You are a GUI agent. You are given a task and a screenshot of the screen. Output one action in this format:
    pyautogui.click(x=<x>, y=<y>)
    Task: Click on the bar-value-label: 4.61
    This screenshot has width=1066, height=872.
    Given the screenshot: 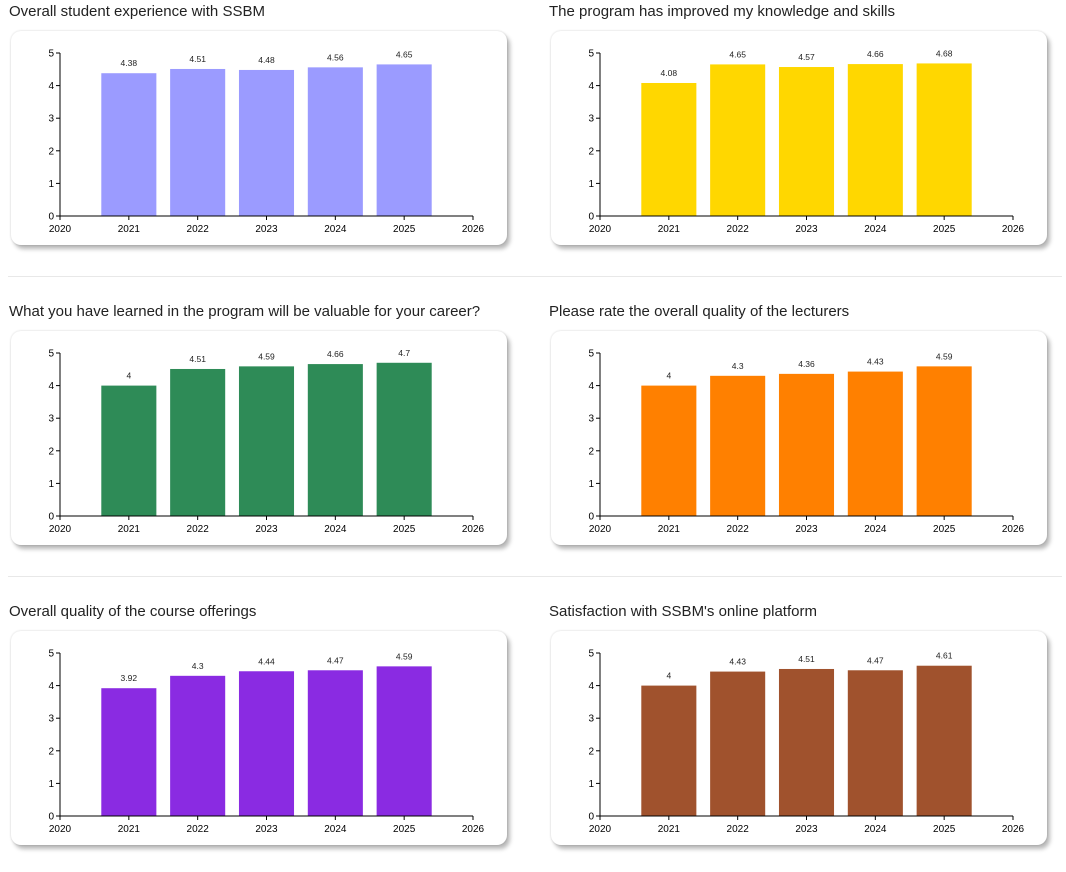 What is the action you would take?
    pyautogui.click(x=944, y=656)
    